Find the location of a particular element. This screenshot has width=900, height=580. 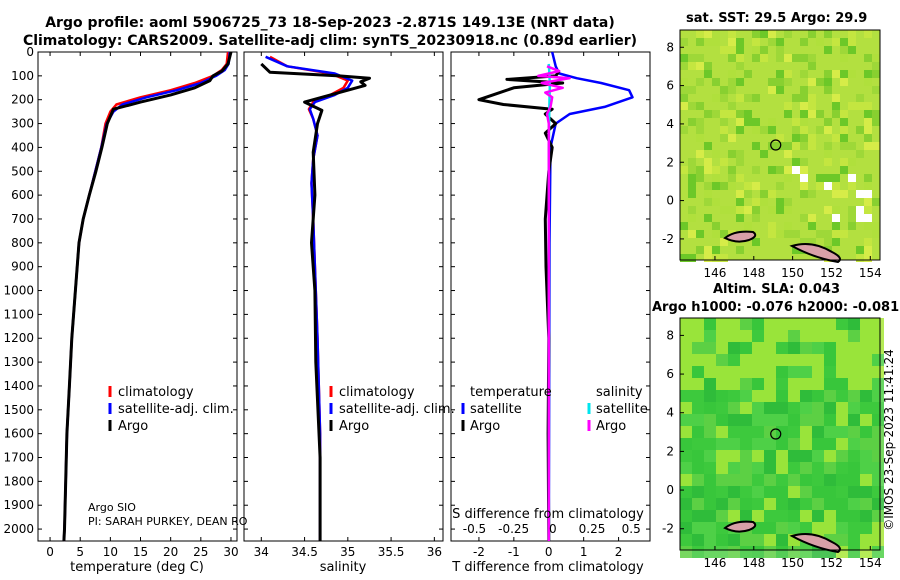

depth-tick-label: 500 is located at coordinates (22, 171).